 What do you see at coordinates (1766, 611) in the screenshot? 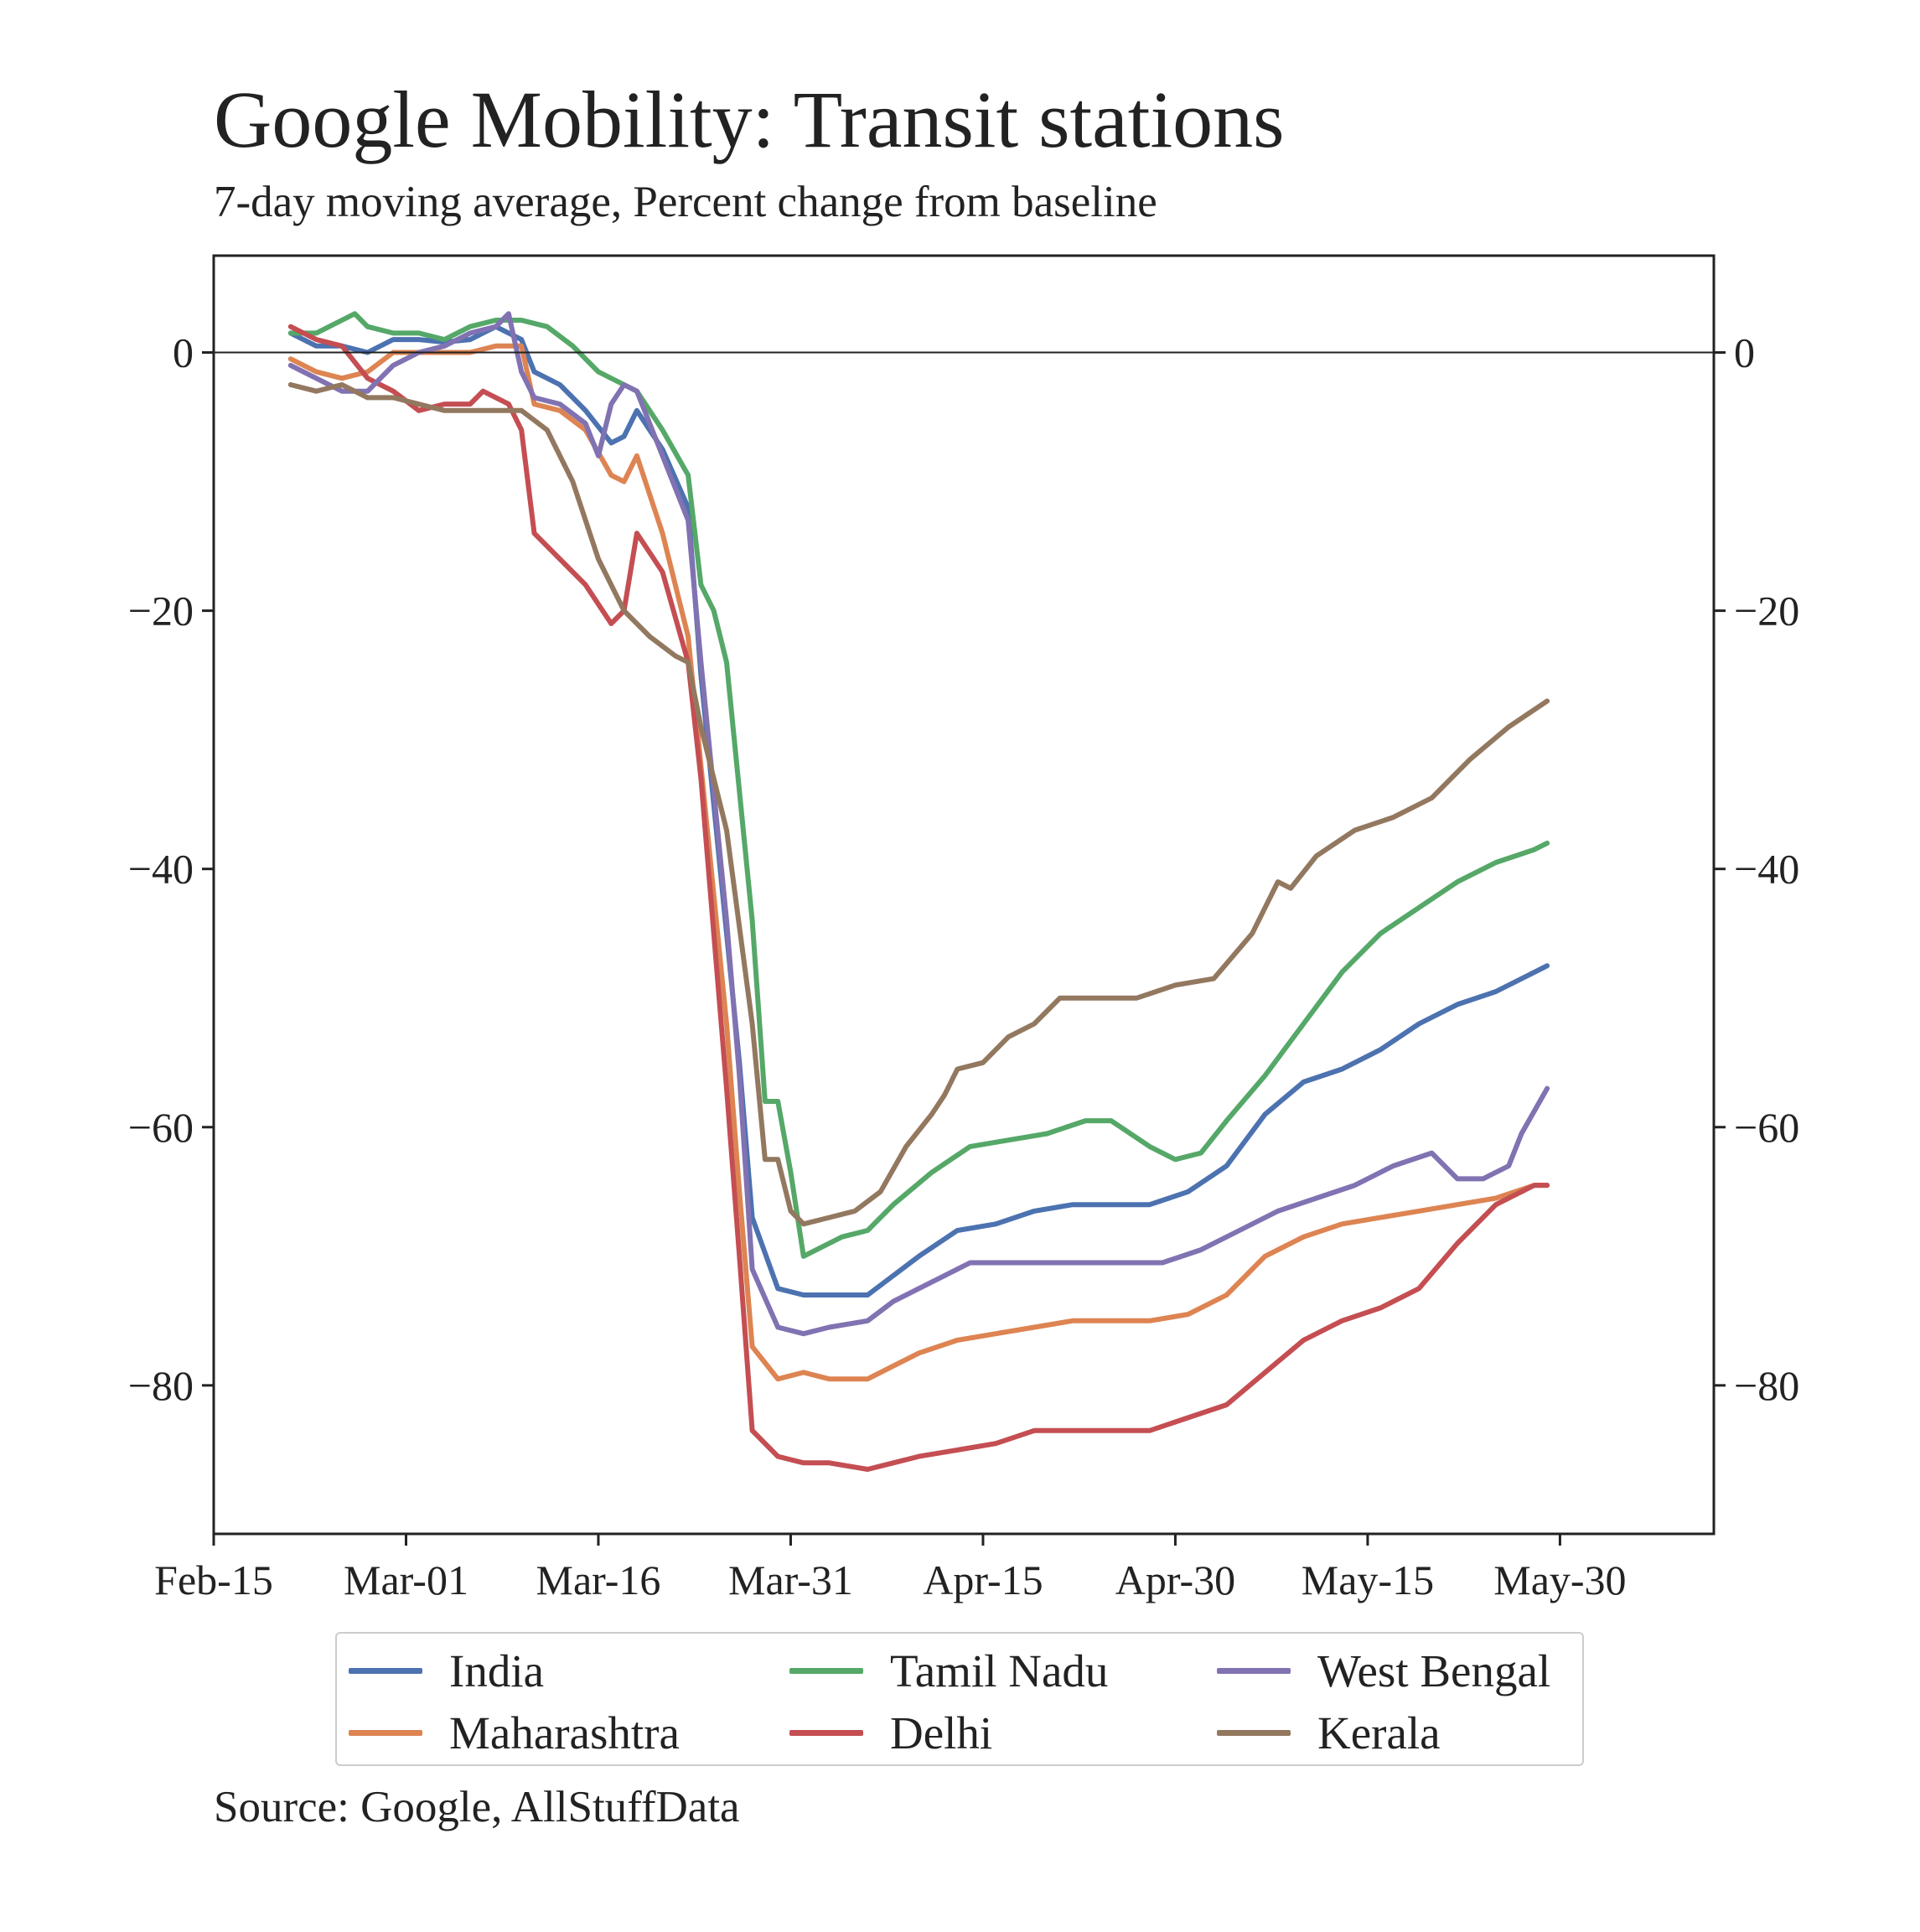
I see `y-tick-label-right: −20` at bounding box center [1766, 611].